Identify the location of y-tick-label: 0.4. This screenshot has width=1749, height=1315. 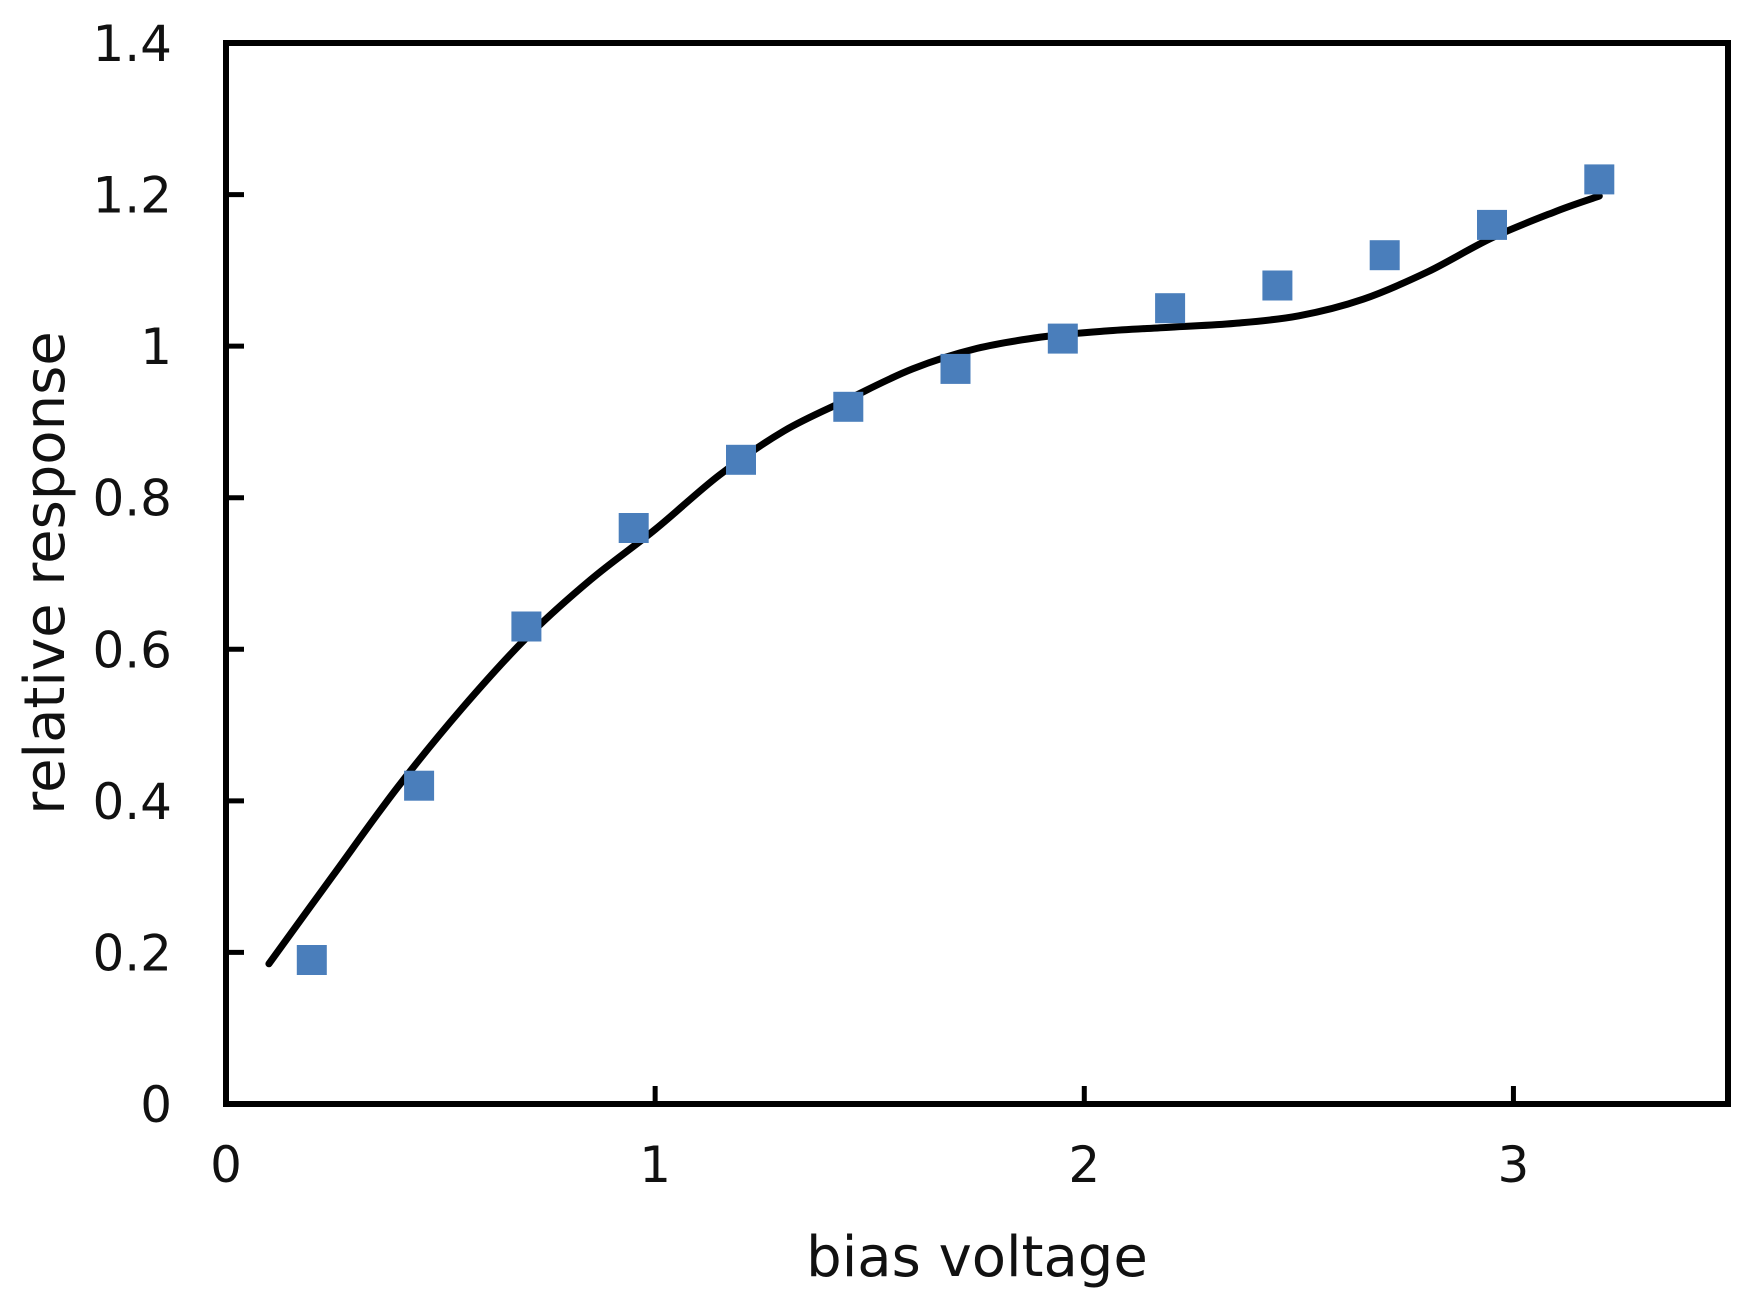
(132, 802).